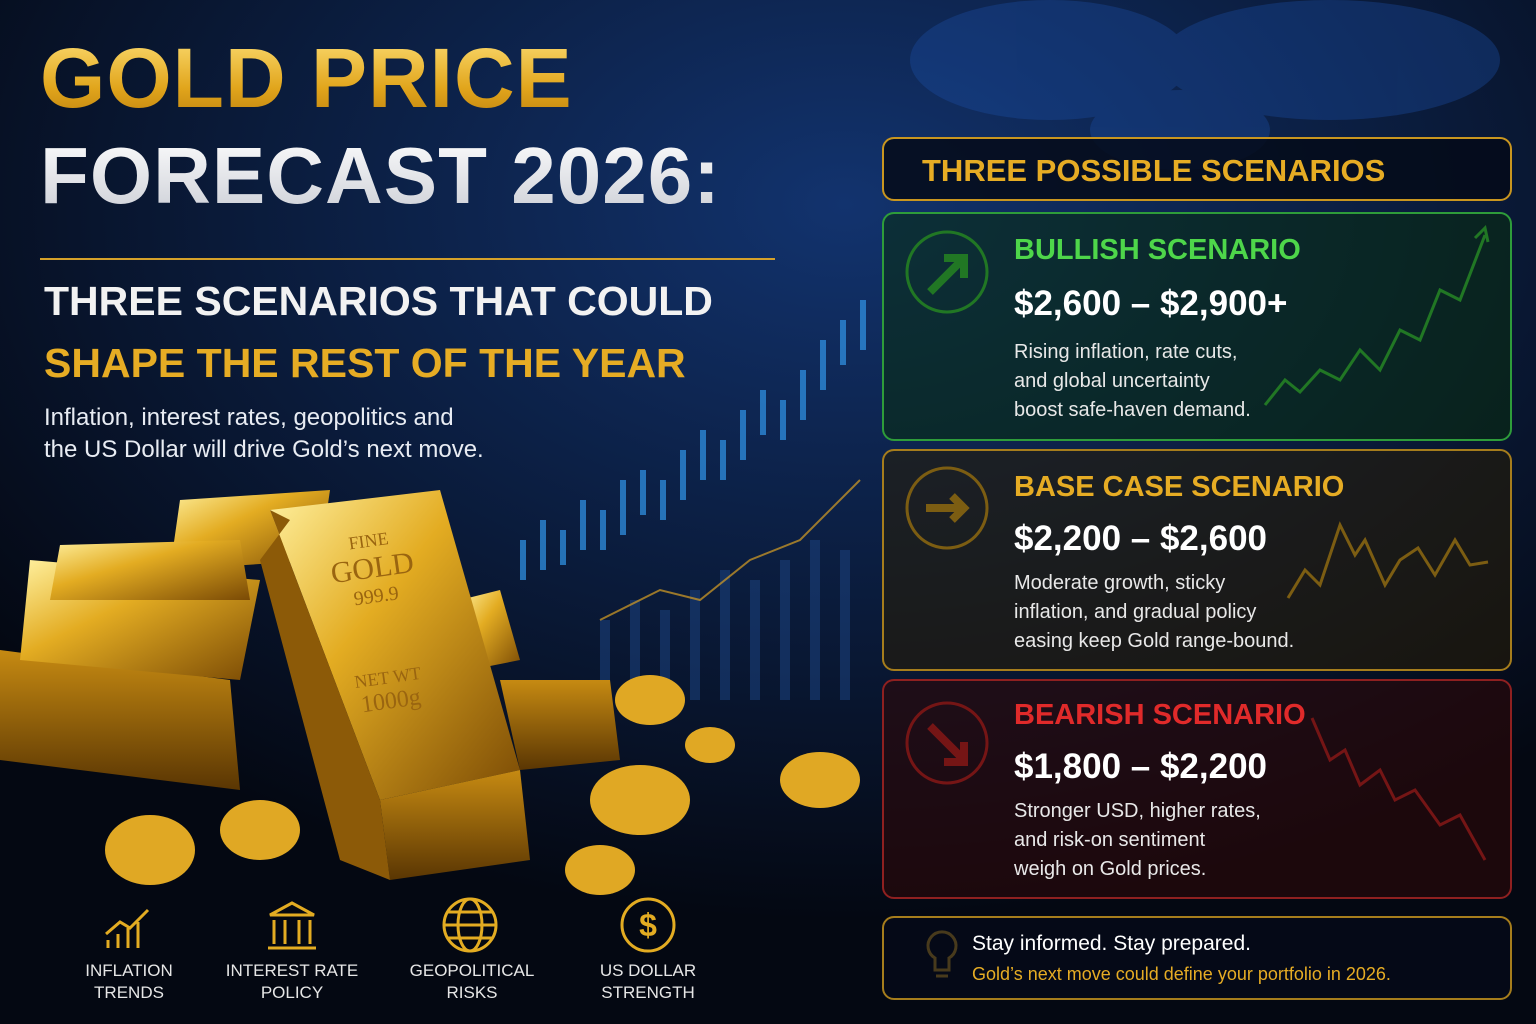 Image resolution: width=1536 pixels, height=1024 pixels. Describe the element at coordinates (472, 970) in the screenshot. I see `factor-text: GEOPOLITICAL` at that location.